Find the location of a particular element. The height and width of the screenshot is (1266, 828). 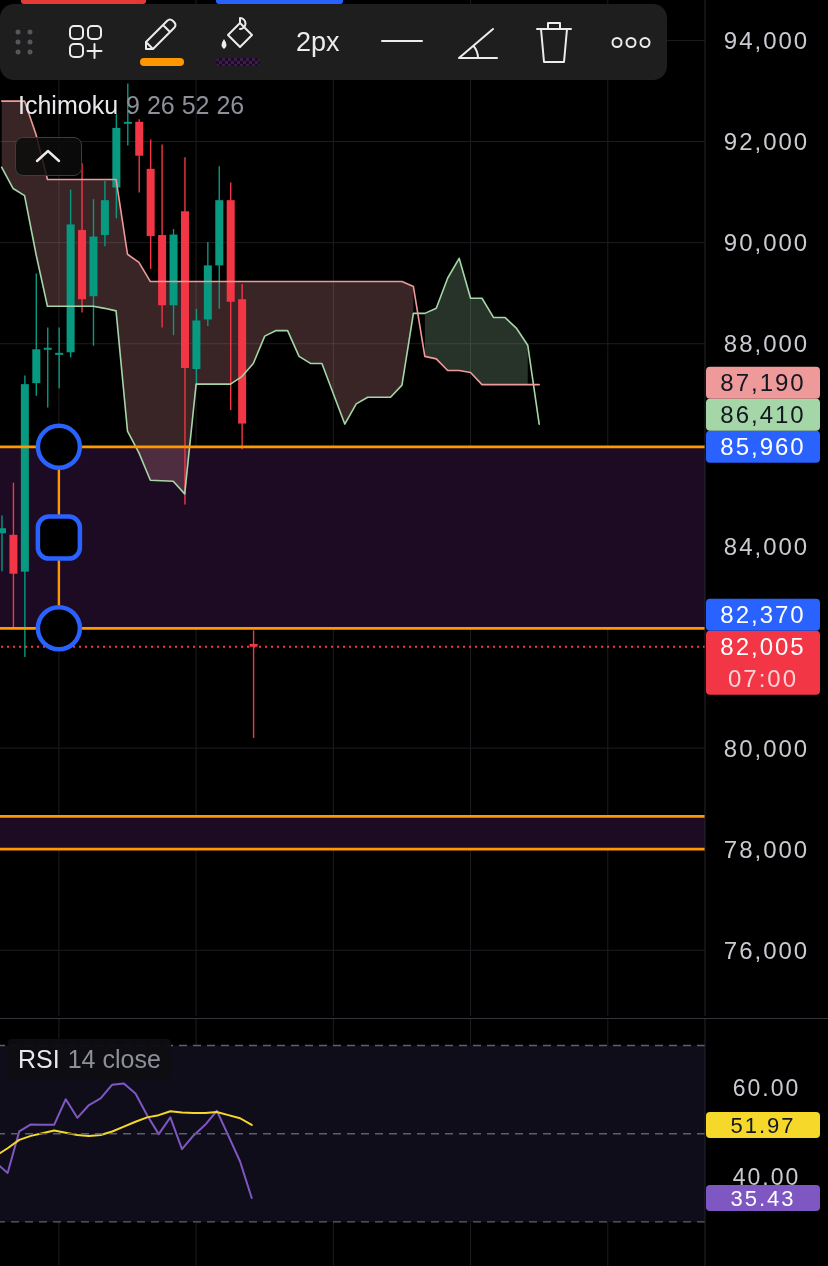

y-tick-label: 84,000 is located at coordinates (766, 546).